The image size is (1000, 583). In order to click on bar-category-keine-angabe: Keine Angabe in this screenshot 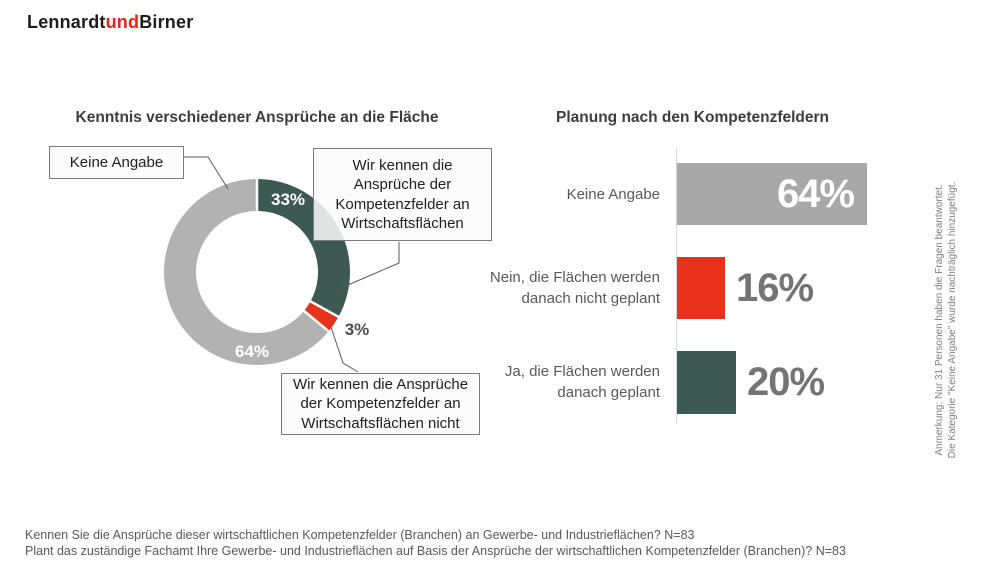, I will do `click(613, 194)`.